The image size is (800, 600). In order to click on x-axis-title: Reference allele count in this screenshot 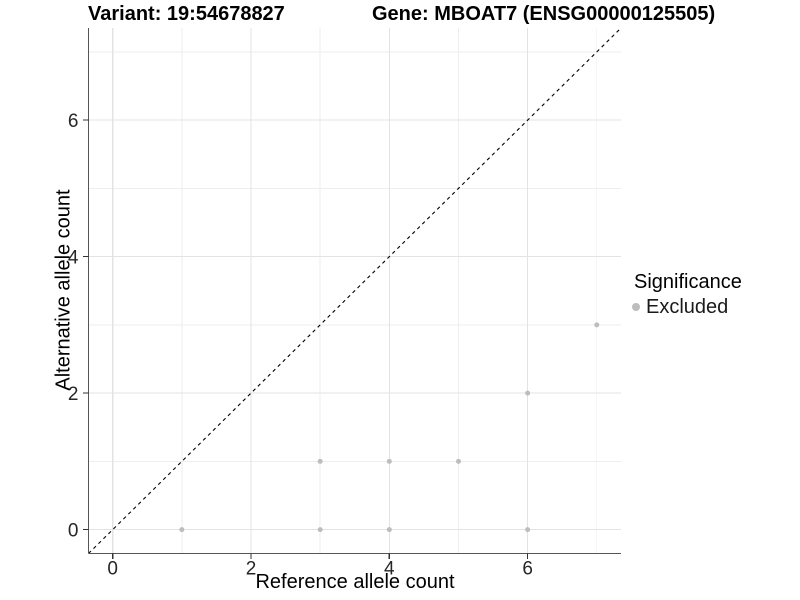, I will do `click(355, 582)`.